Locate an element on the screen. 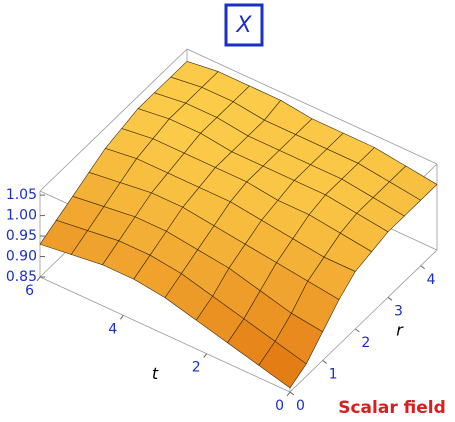 This screenshot has height=422, width=455. z-tick-label: 0.90 is located at coordinates (21, 257).